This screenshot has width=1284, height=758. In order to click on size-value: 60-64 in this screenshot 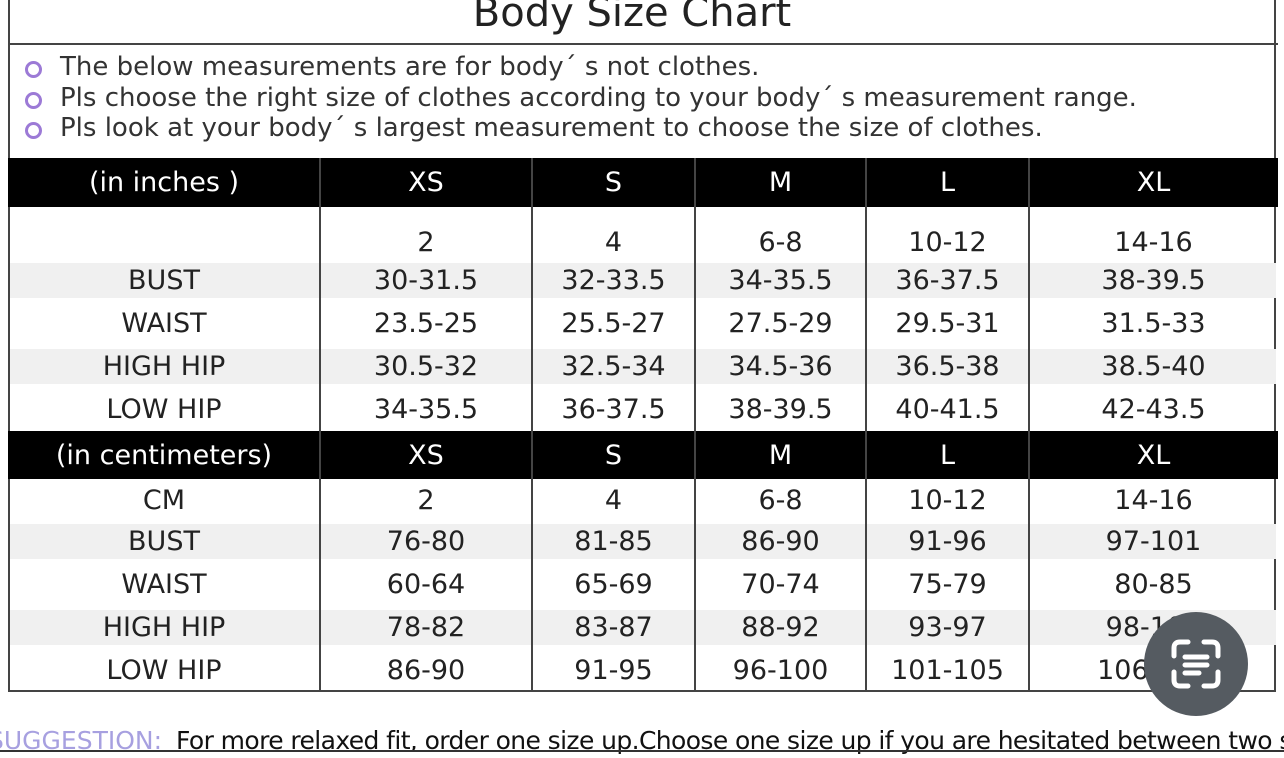, I will do `click(426, 584)`.